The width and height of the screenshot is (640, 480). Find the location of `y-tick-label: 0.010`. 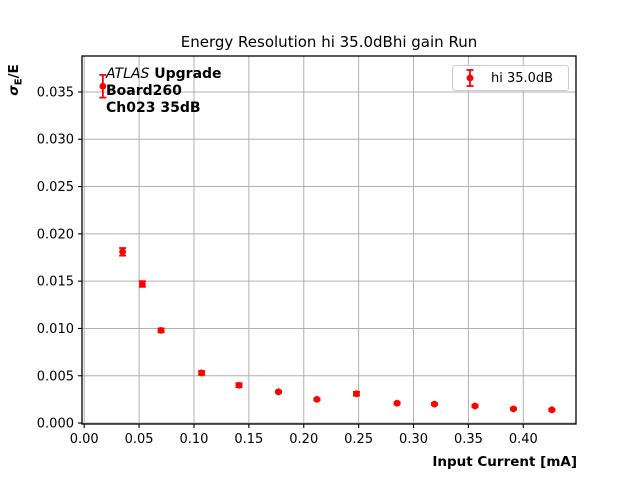

y-tick-label: 0.010 is located at coordinates (55, 329).